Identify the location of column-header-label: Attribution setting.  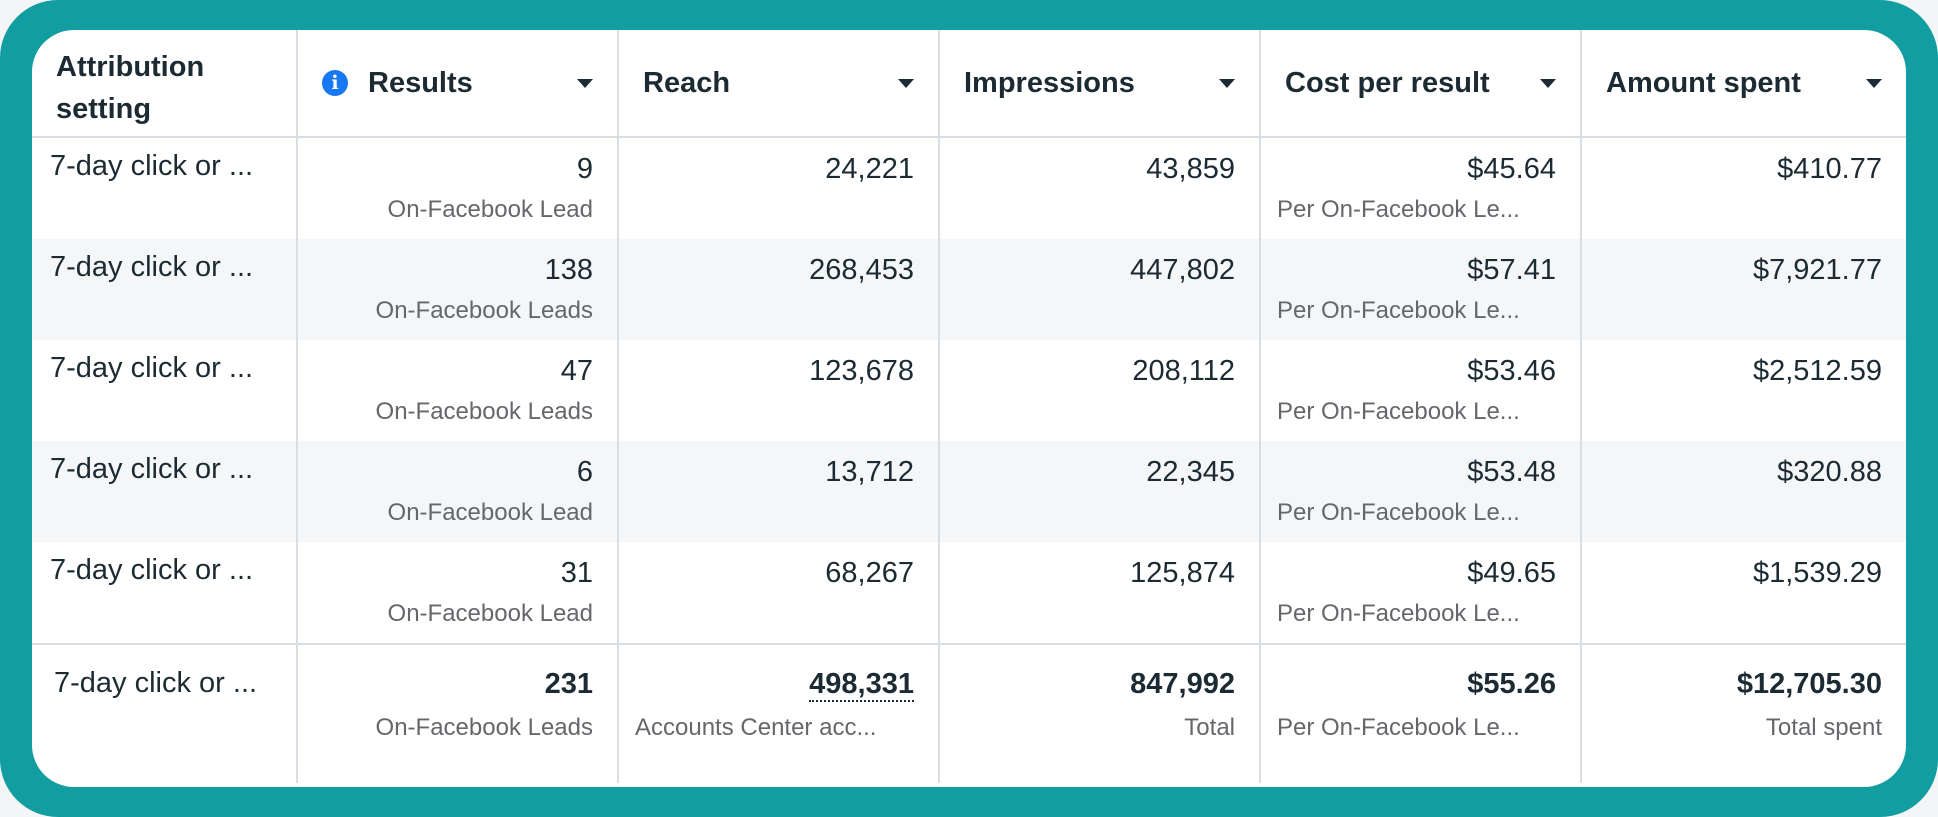
(130, 88).